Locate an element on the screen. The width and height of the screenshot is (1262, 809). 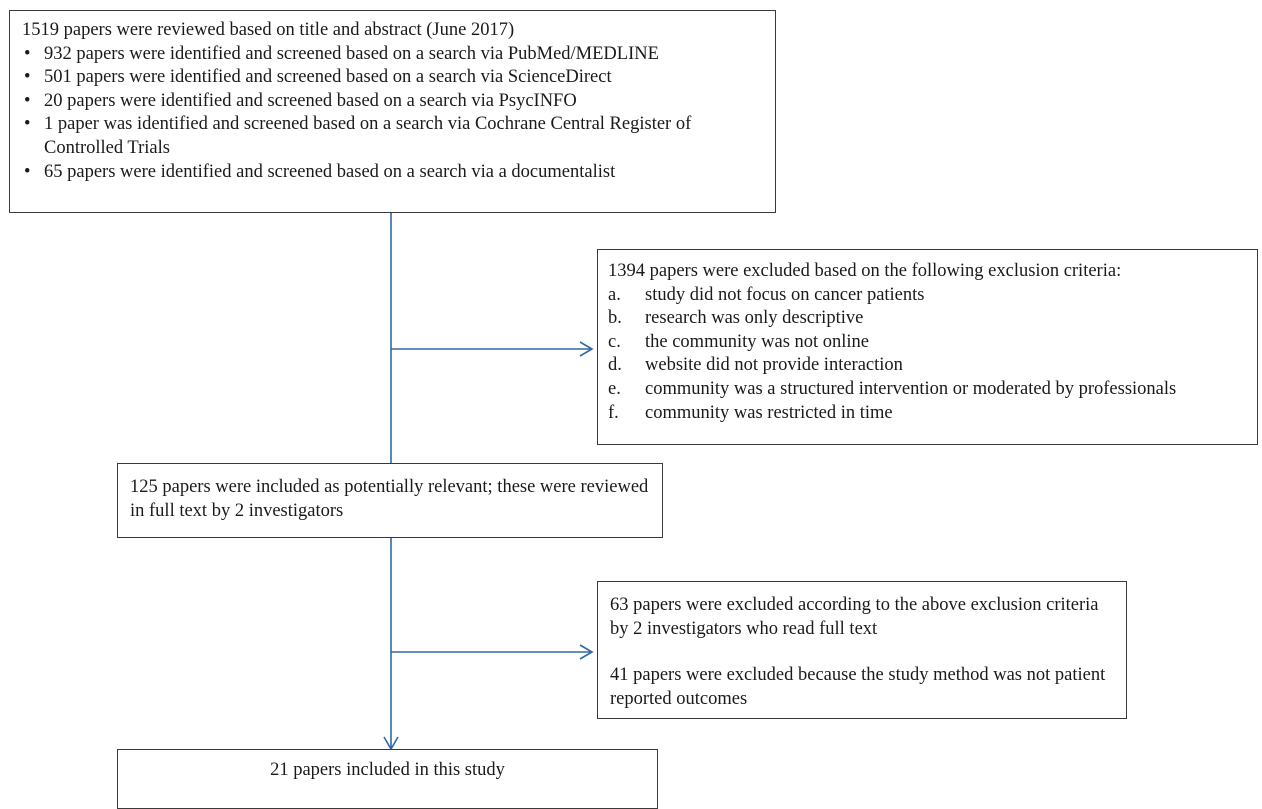
criterion-marker: d. is located at coordinates (615, 365).